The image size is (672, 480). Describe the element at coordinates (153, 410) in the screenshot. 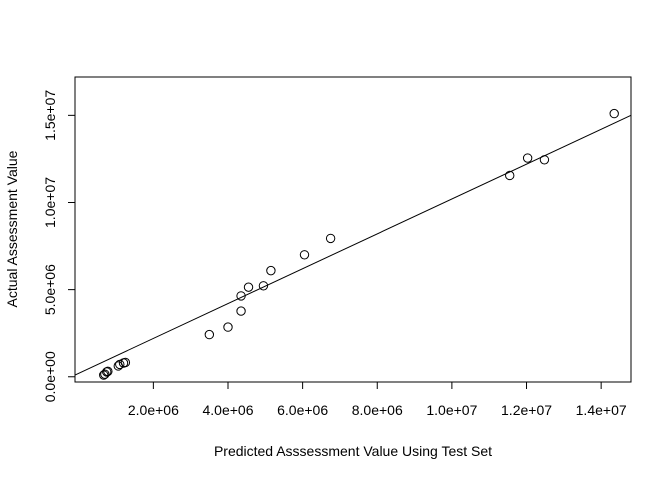

I see `x-tick-label: 2.0e+06` at that location.